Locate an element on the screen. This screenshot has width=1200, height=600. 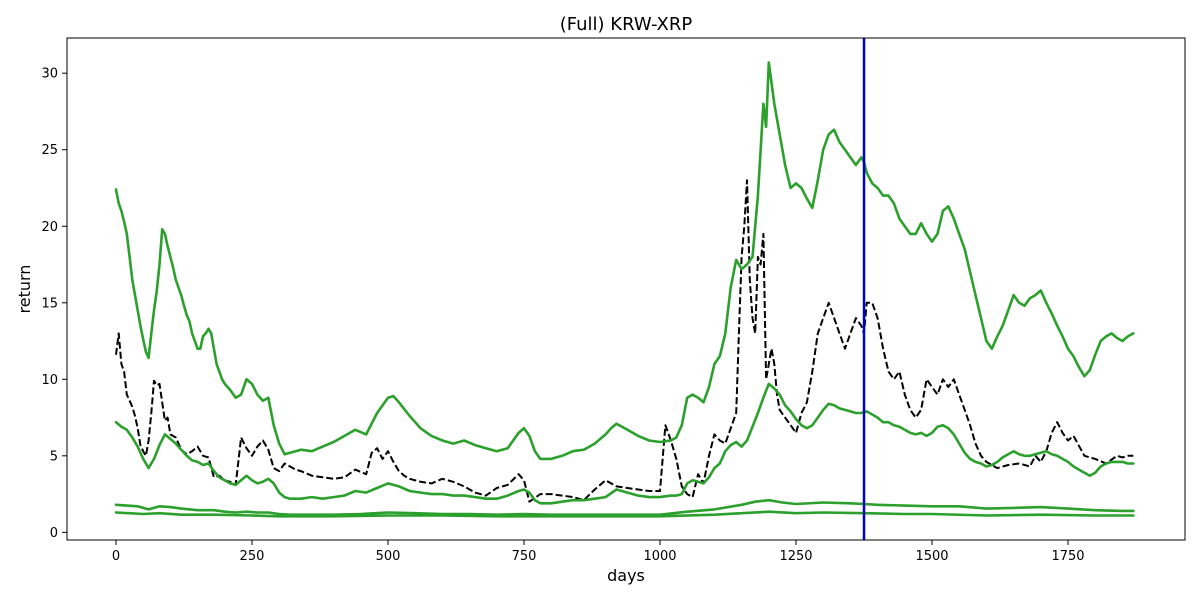
x-tick-label: 1000 is located at coordinates (659, 556).